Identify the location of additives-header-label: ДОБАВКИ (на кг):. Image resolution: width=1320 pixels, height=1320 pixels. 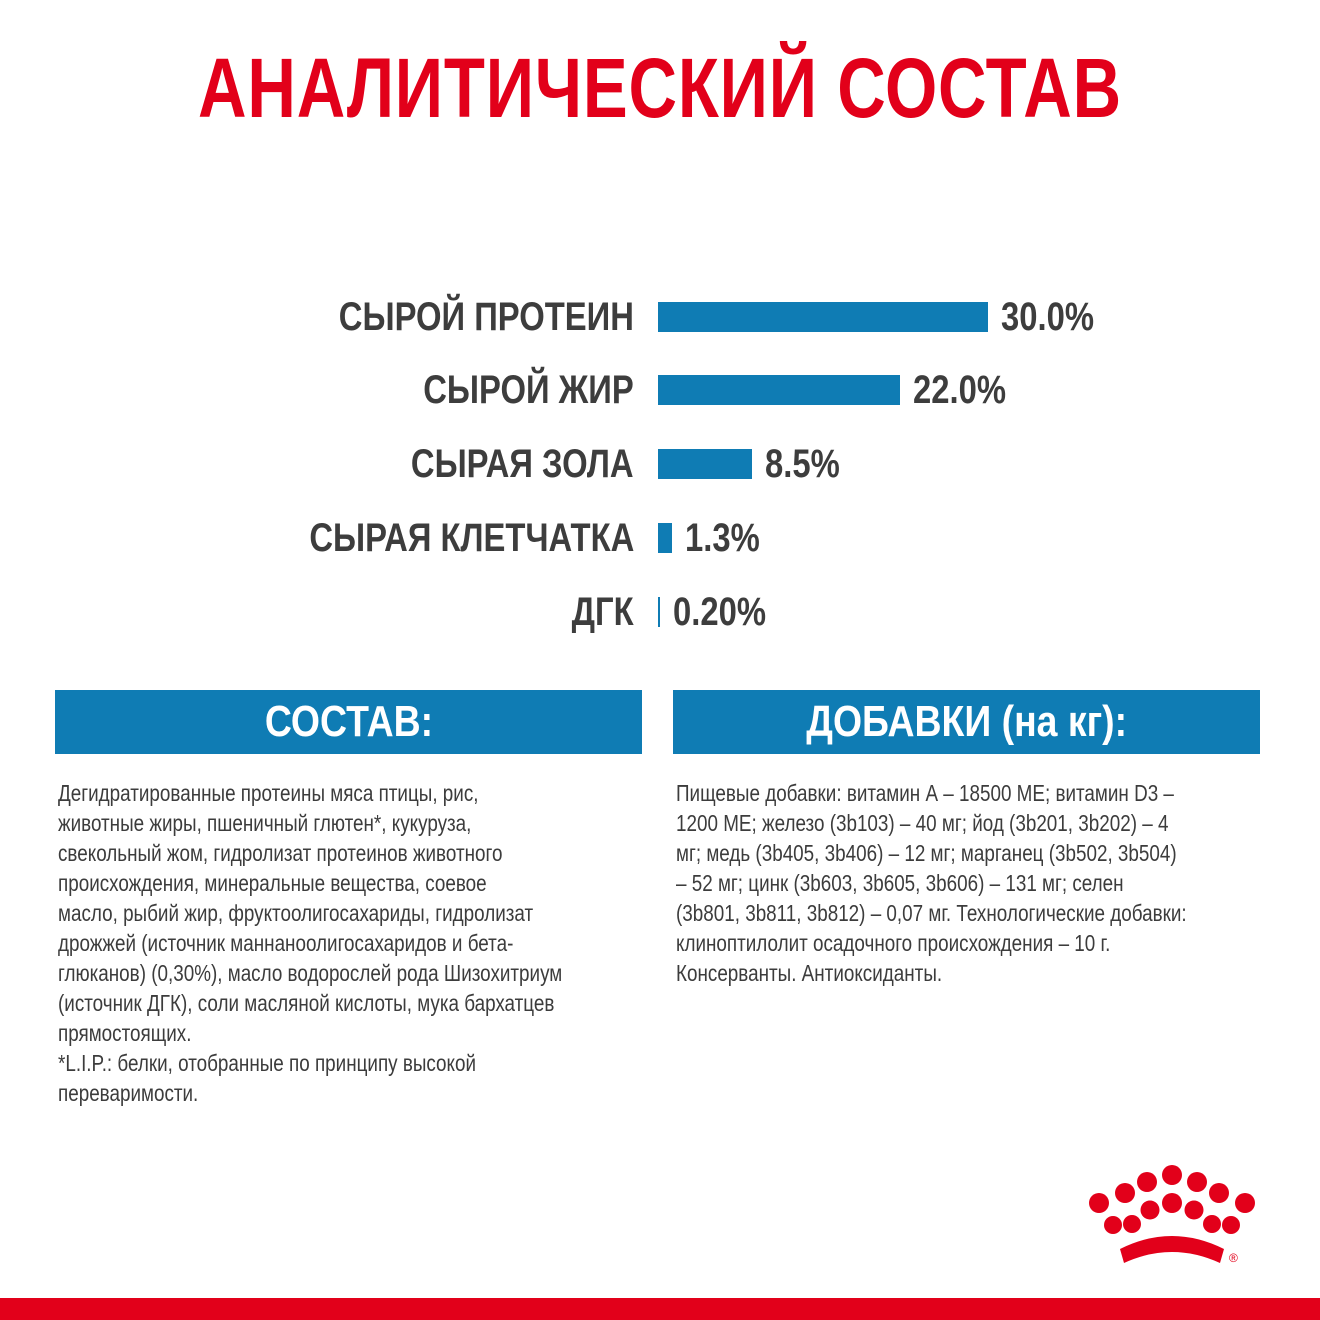
(966, 721).